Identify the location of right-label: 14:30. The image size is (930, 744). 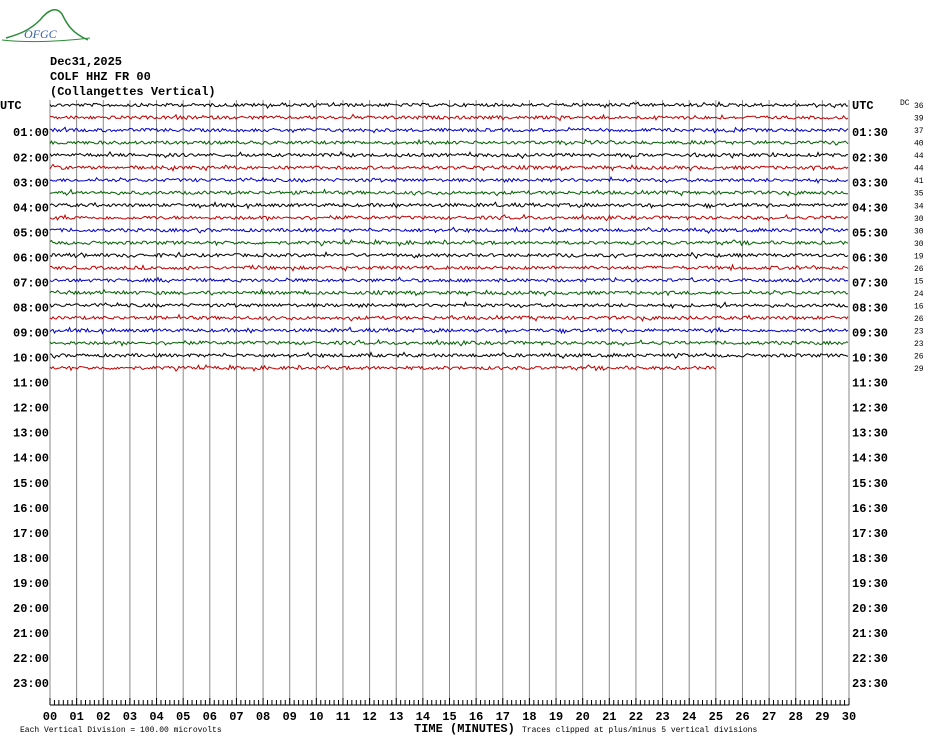
(870, 459).